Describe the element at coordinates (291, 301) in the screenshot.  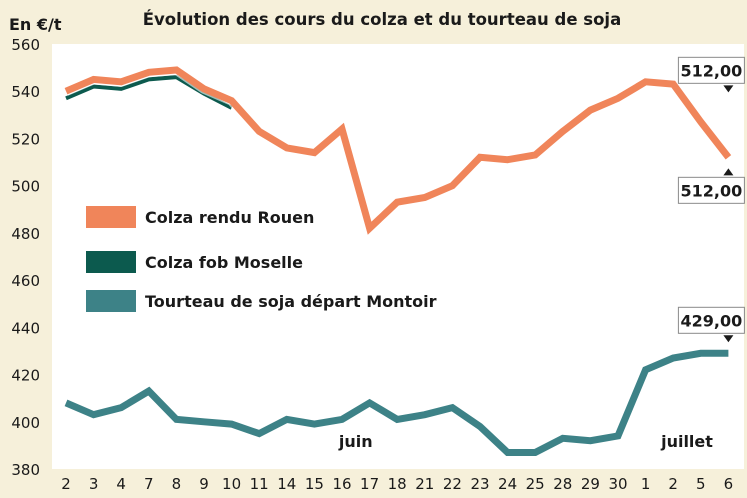
I see `legend-label: Tourteau de soja départ Montoir` at that location.